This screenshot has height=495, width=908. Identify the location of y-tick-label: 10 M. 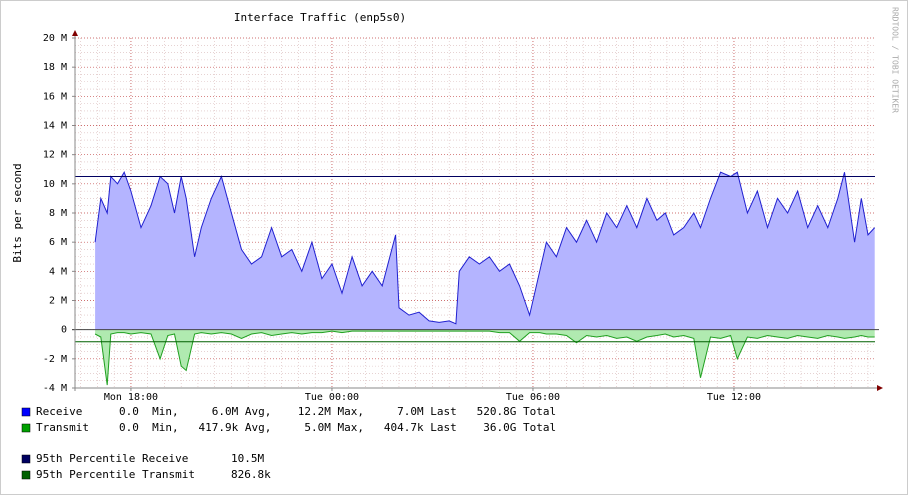
(55, 184).